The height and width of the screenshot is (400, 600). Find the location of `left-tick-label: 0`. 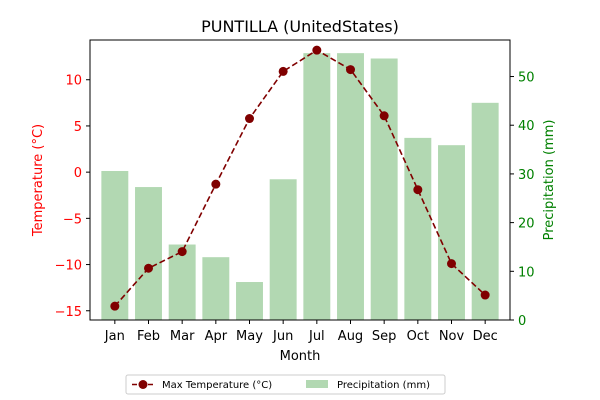

left-tick-label: 0 is located at coordinates (78, 173).